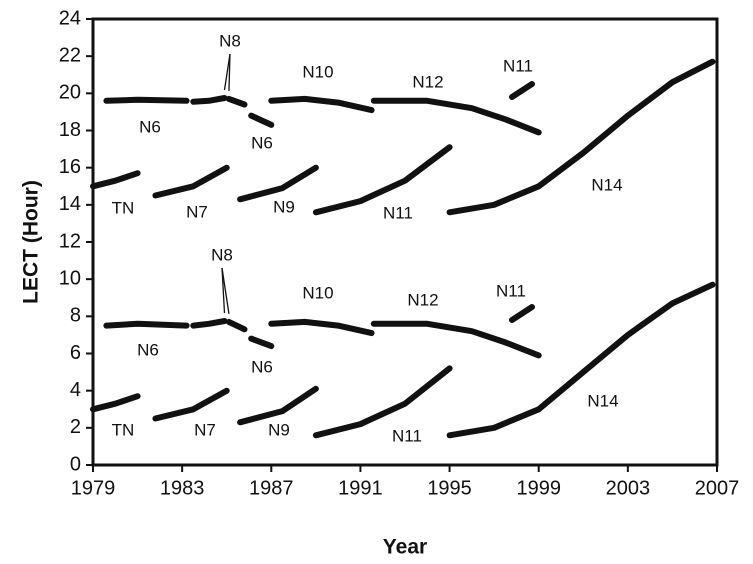 This screenshot has height=564, width=753. Describe the element at coordinates (70, 130) in the screenshot. I see `y-tick-label: 18` at that location.